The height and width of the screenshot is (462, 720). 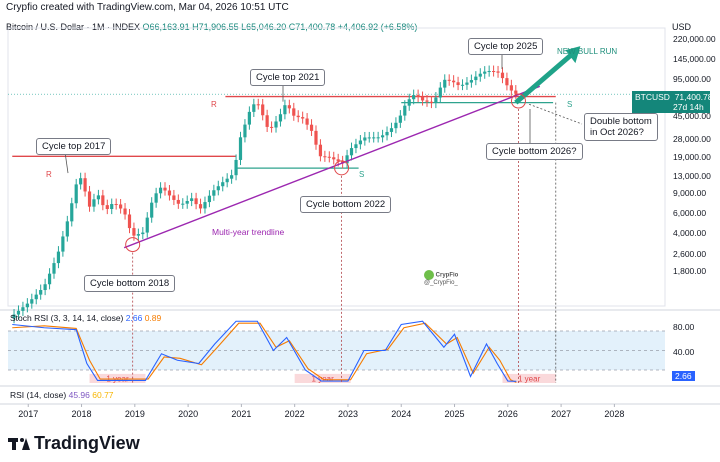 What do you see at coordinates (684, 327) in the screenshot?
I see `stoch-level-80: 80.00` at bounding box center [684, 327].